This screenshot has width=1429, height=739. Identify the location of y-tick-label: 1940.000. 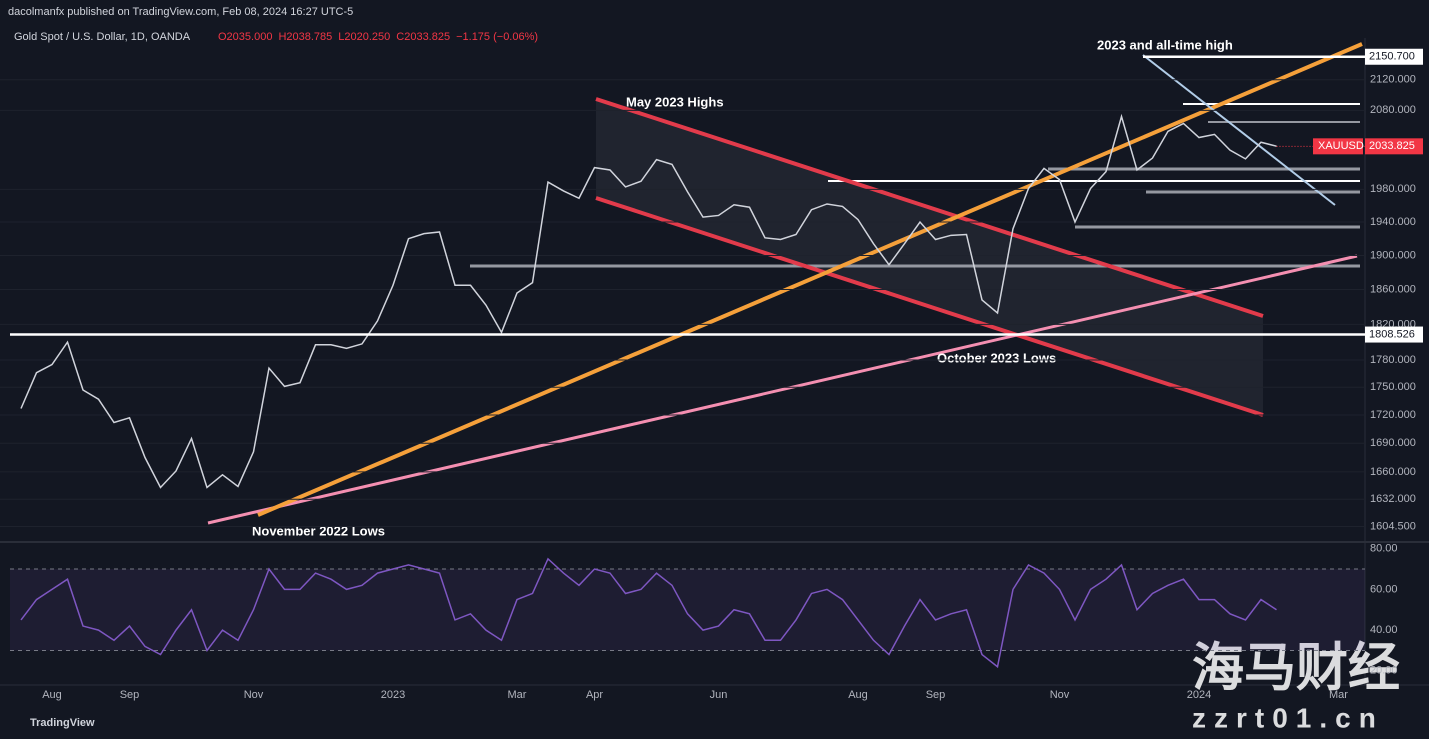
(1393, 222).